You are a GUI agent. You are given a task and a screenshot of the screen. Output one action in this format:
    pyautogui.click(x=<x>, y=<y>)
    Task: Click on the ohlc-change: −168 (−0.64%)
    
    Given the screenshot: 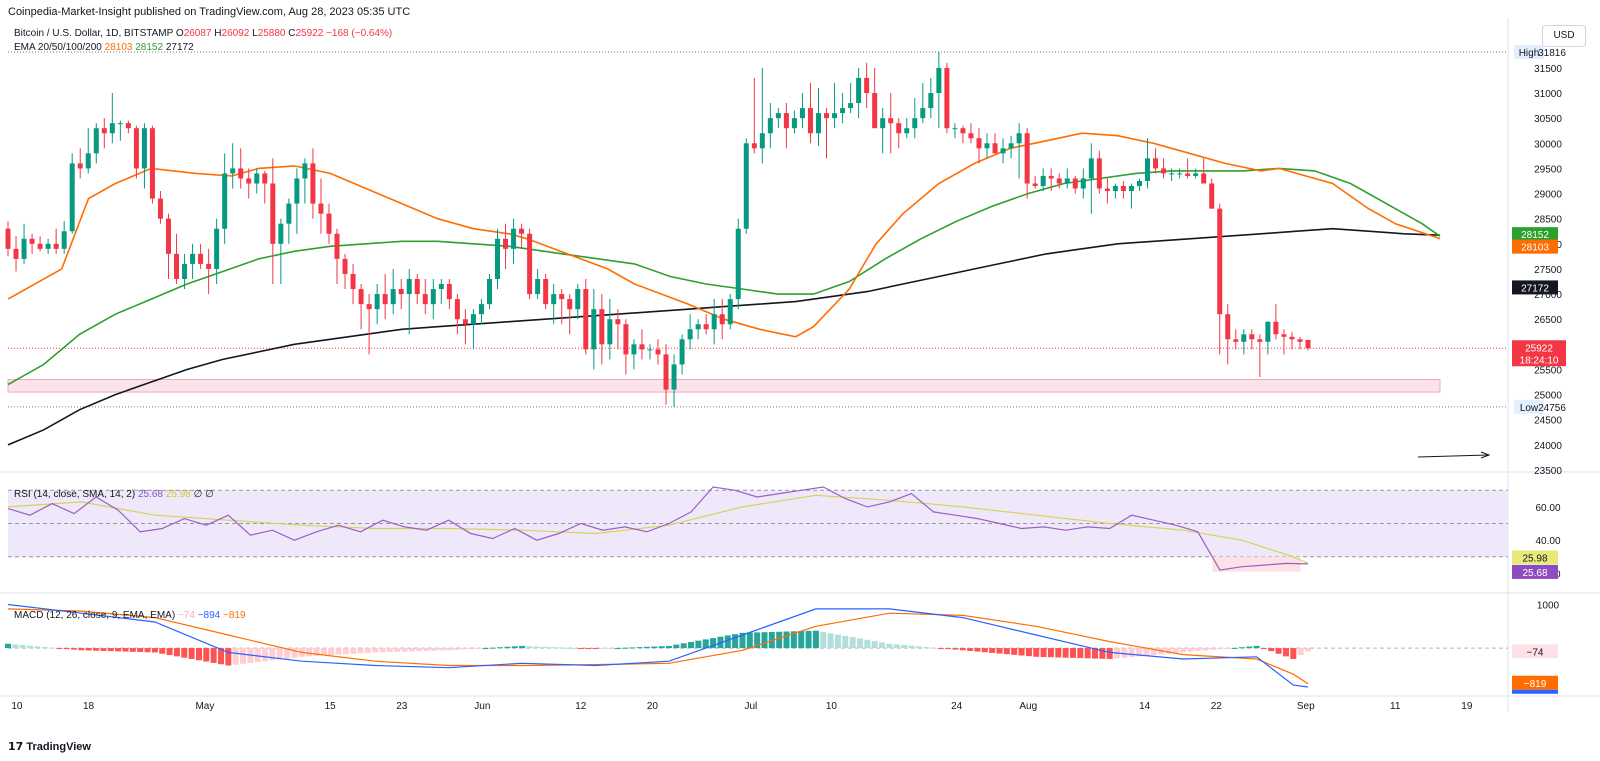 What is the action you would take?
    pyautogui.click(x=359, y=33)
    